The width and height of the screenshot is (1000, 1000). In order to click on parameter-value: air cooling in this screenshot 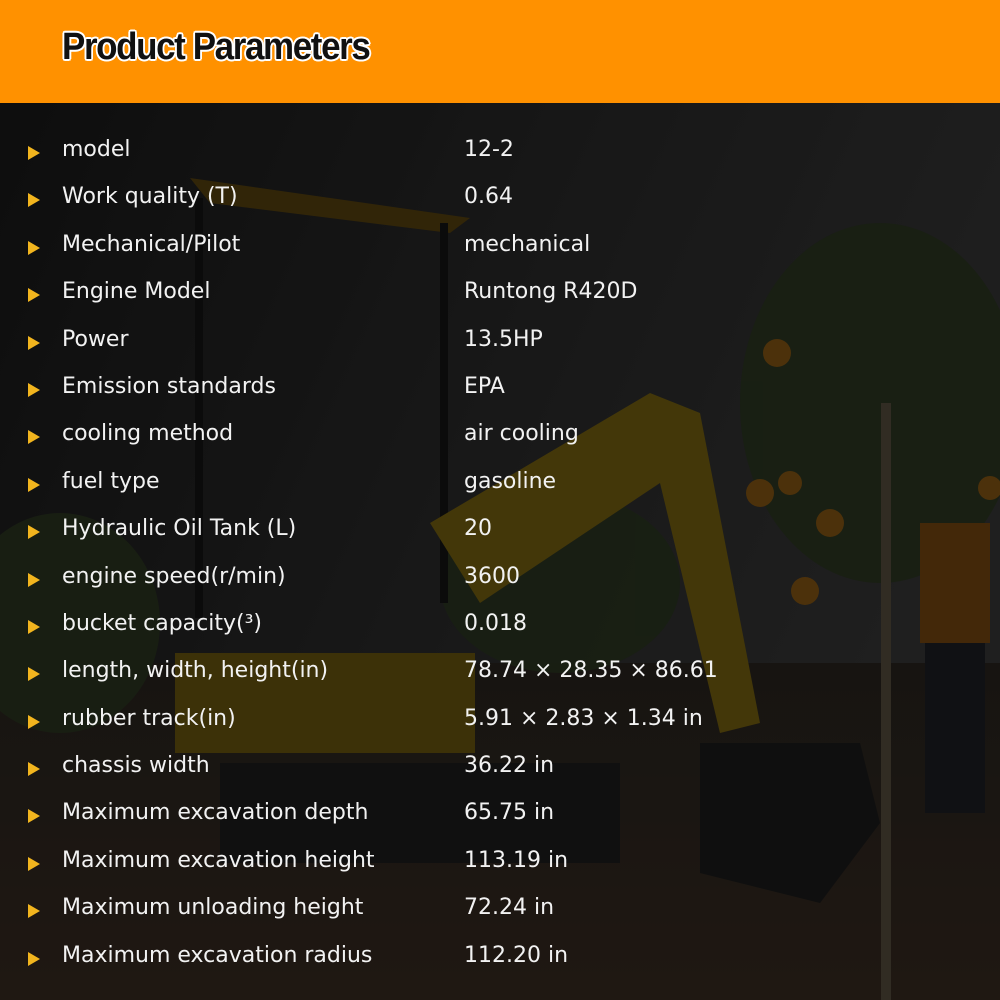, I will do `click(521, 434)`.